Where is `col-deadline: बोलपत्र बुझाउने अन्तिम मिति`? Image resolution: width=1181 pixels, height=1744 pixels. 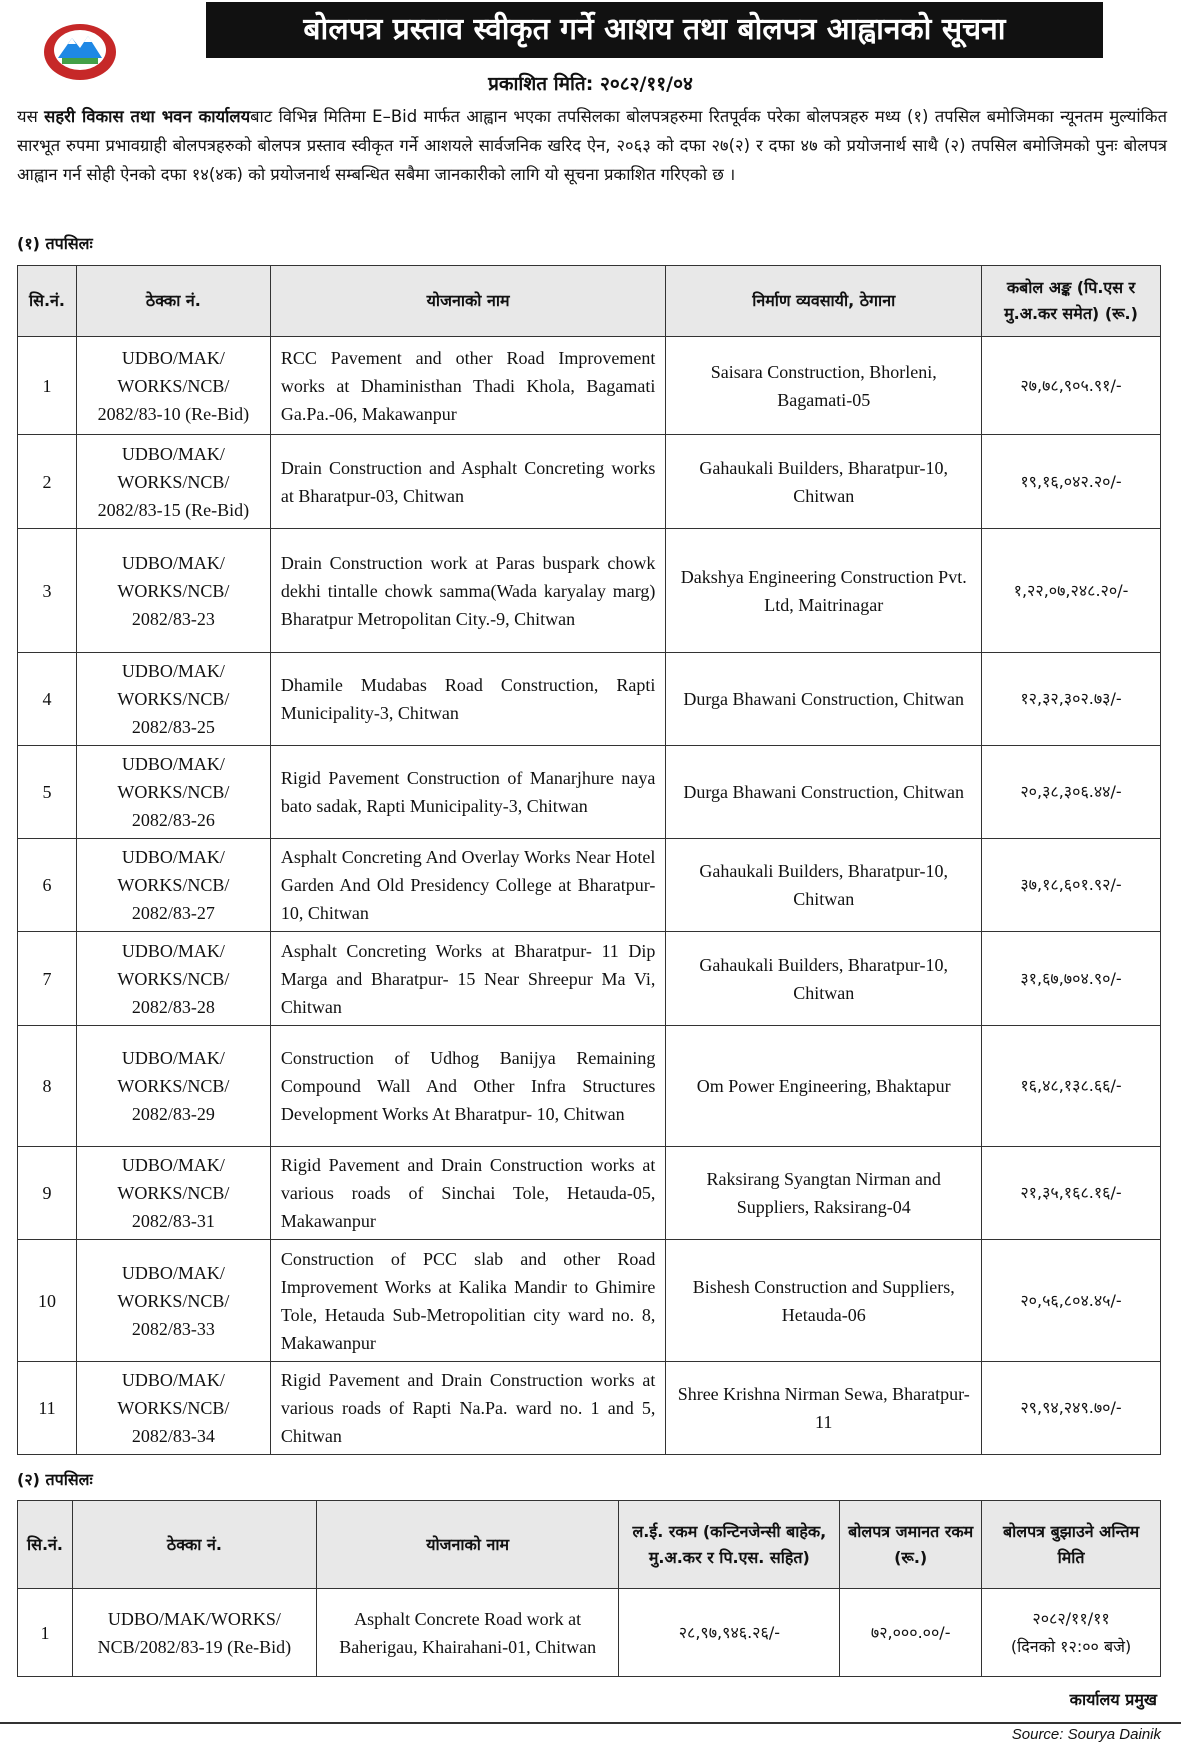 col-deadline: बोलपत्र बुझाउने अन्तिम मिति is located at coordinates (1071, 1544).